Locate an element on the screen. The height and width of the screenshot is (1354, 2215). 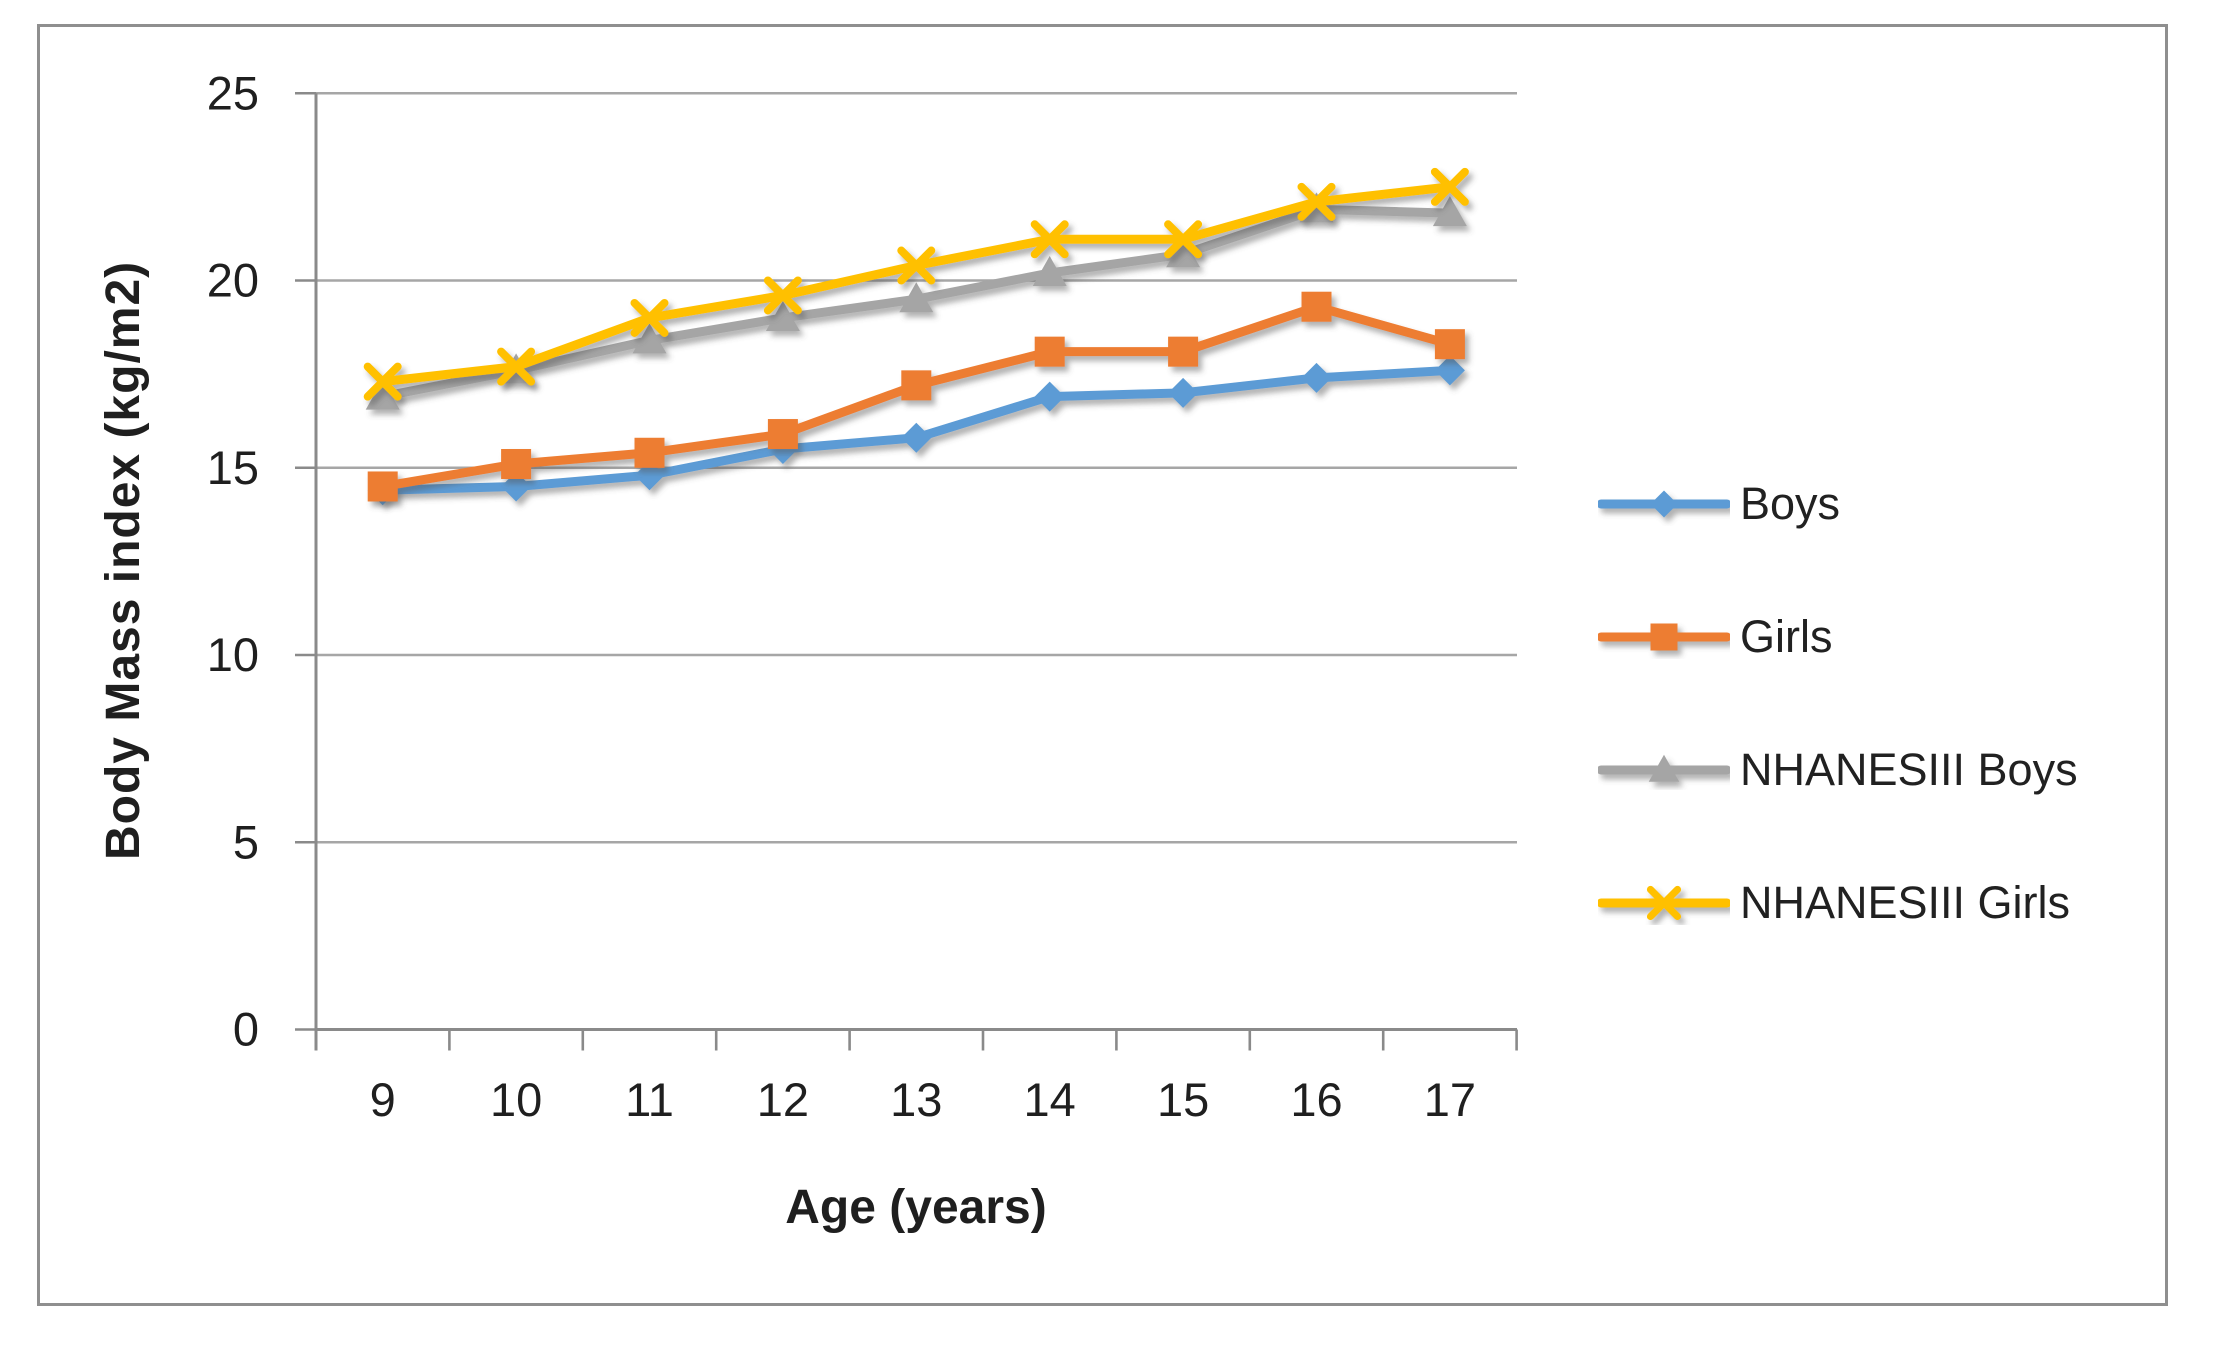
x-tick-label: 11 is located at coordinates (649, 1099).